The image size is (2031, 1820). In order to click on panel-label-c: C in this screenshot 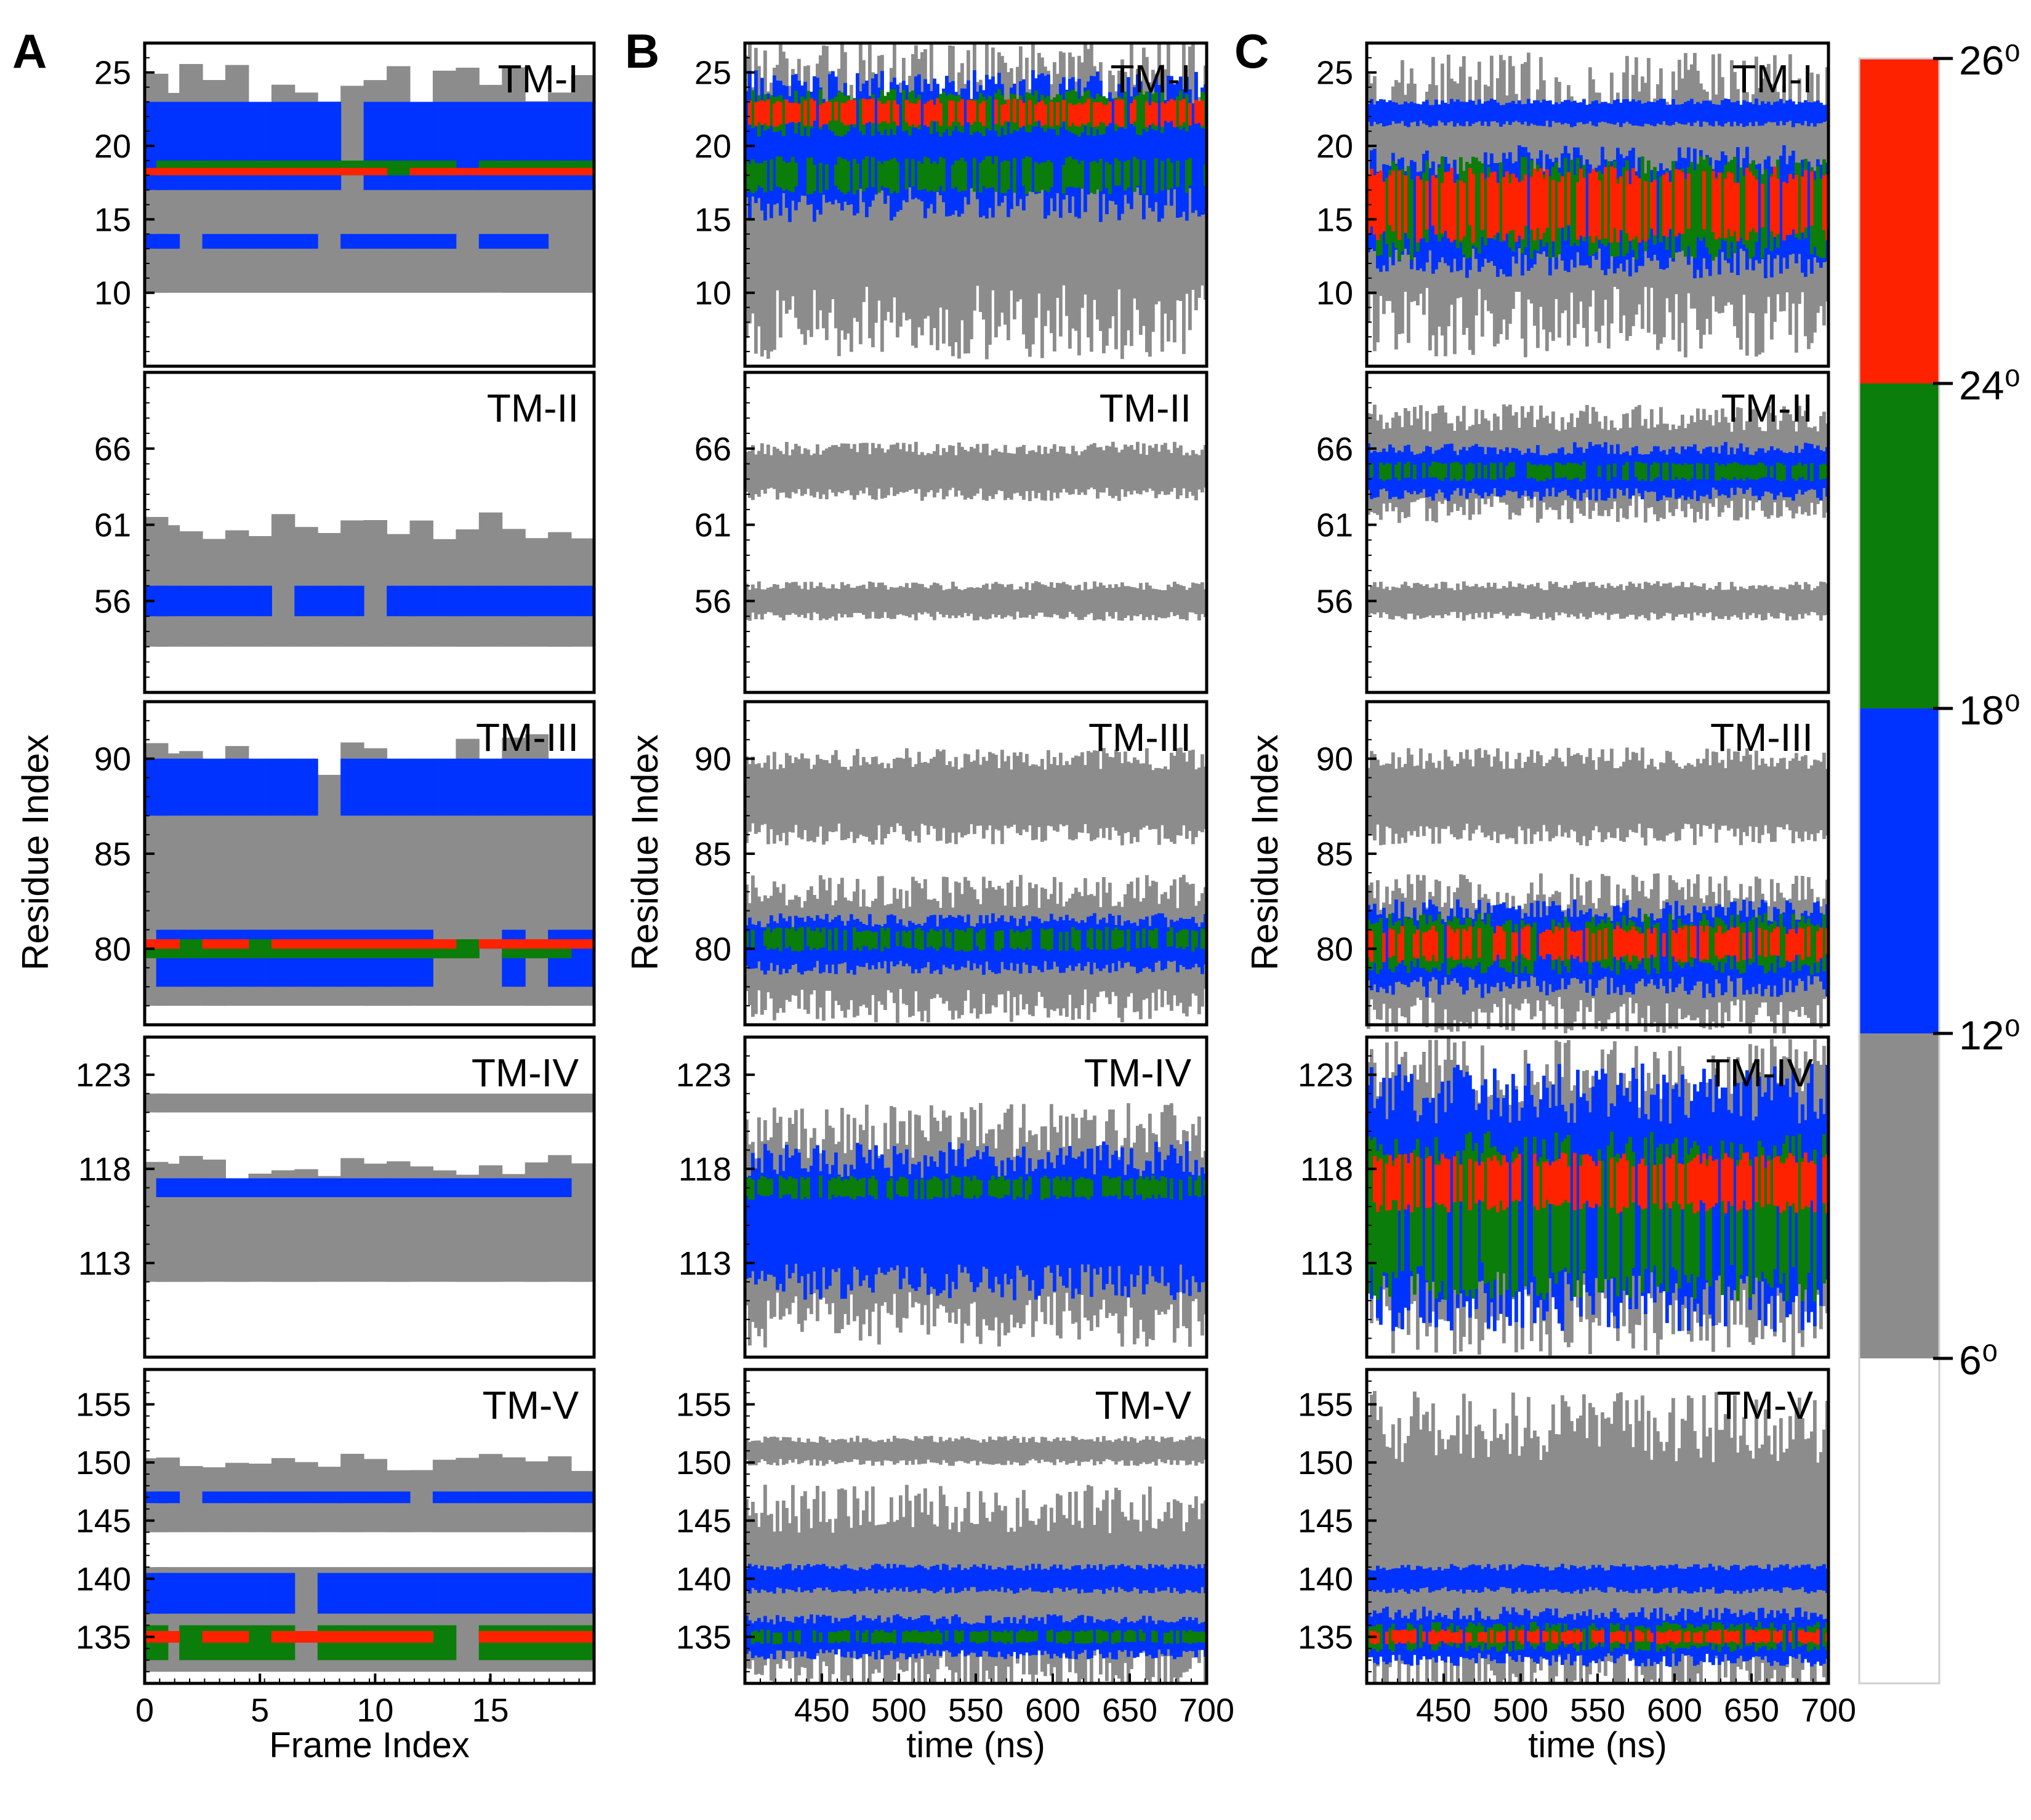, I will do `click(1251, 51)`.